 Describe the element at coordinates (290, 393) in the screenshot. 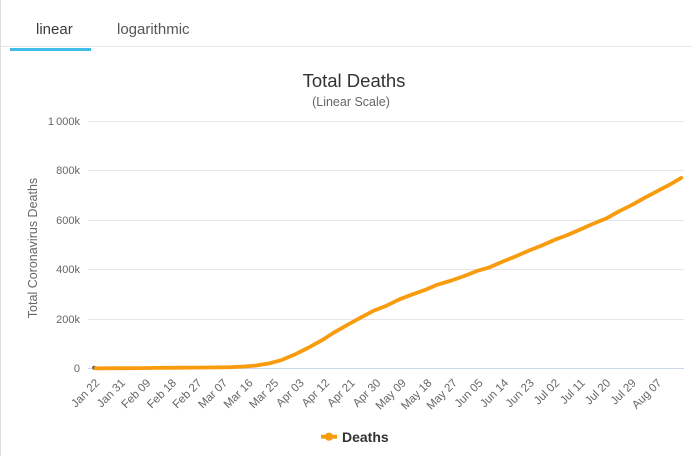

I see `svg-text: Apr 03` at that location.